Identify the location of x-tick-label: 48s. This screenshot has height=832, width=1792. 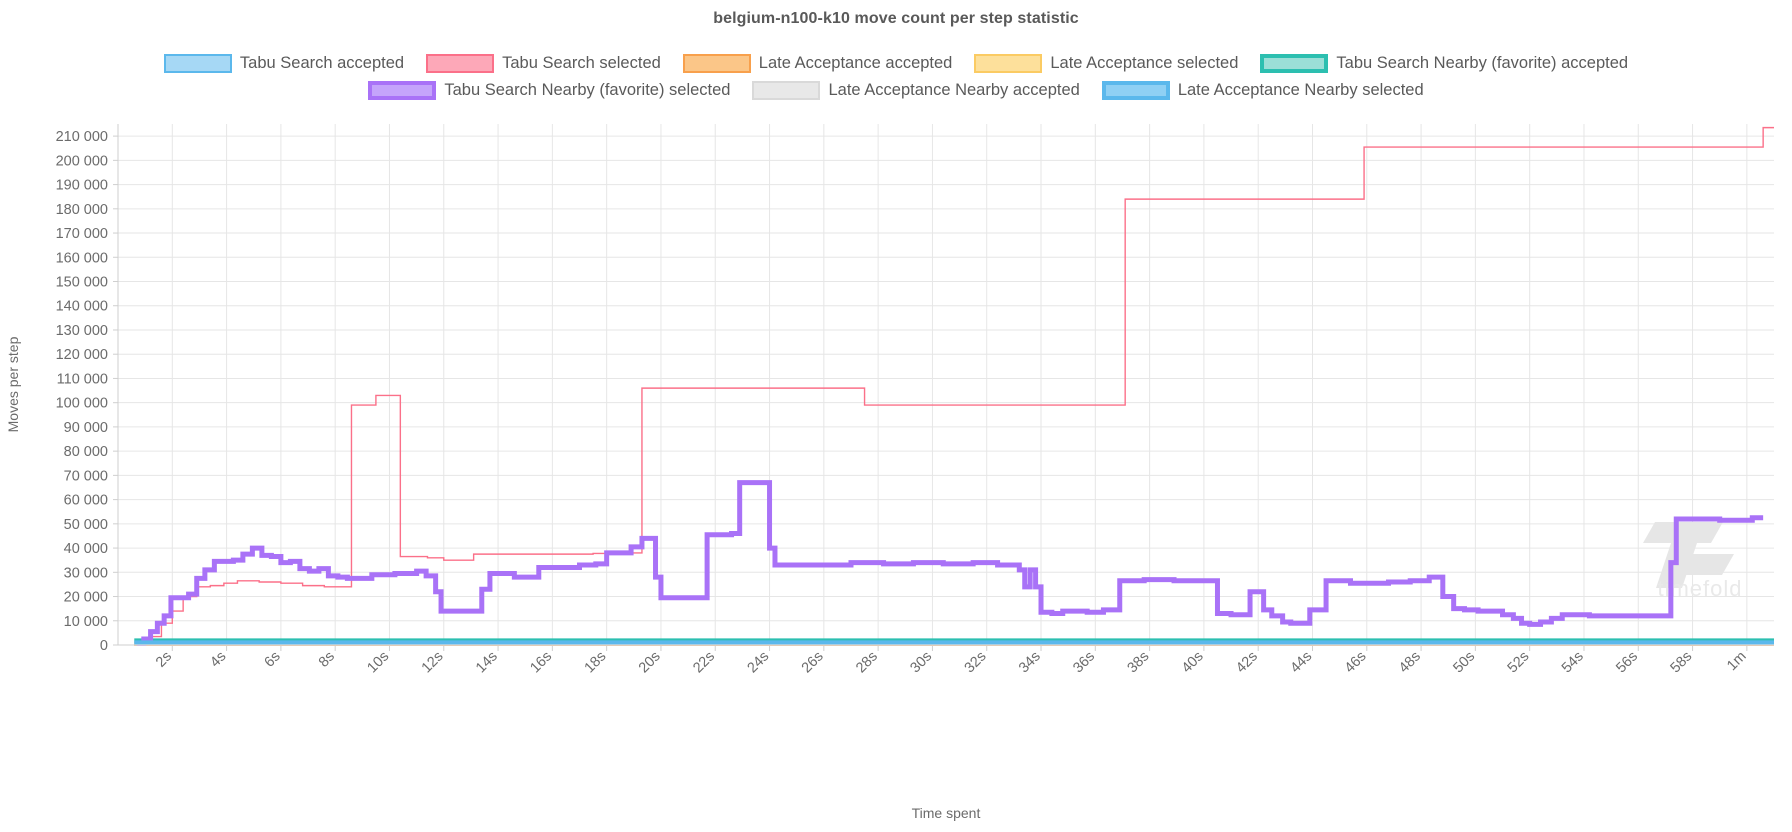
(1410, 663).